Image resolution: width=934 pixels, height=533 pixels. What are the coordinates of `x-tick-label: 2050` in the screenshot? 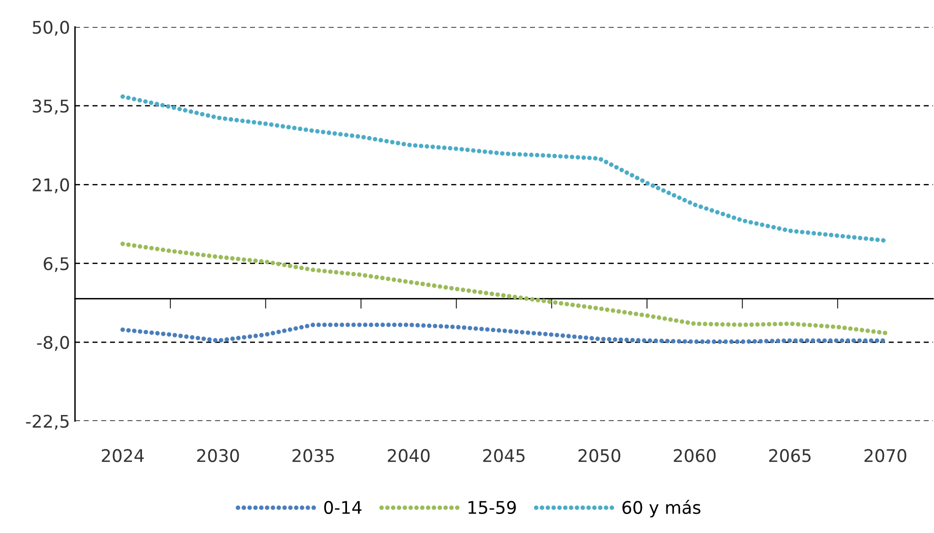 It's located at (599, 455).